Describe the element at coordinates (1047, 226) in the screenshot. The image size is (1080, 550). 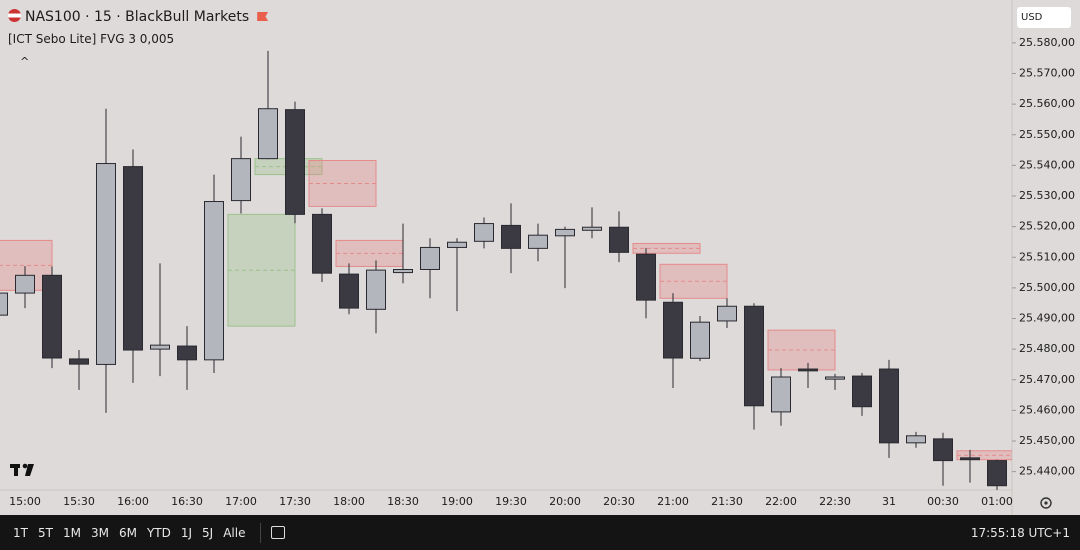
I see `y-tick-label: 25.520,00` at that location.